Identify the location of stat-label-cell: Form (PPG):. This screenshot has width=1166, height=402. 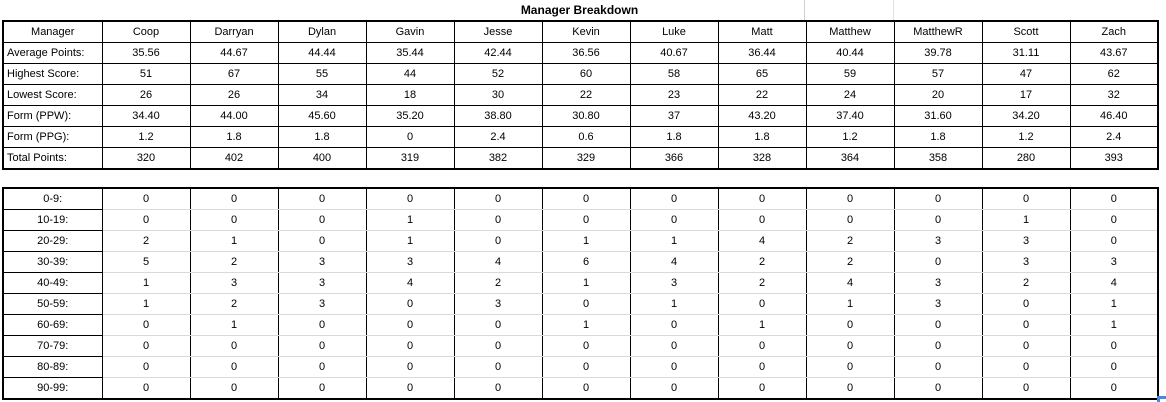
(52, 137).